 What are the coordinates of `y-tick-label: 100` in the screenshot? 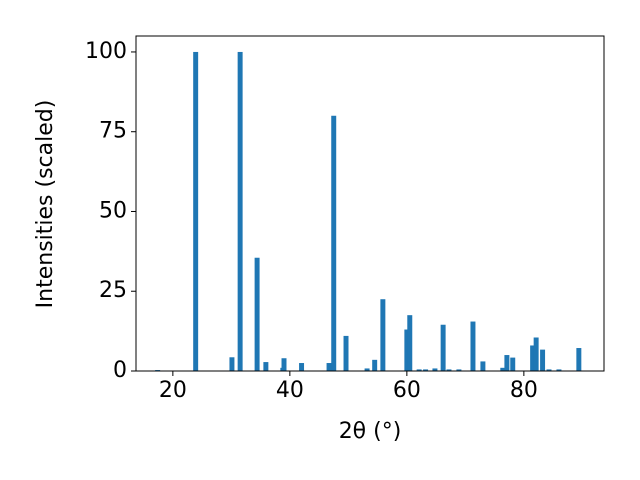 It's located at (106, 51).